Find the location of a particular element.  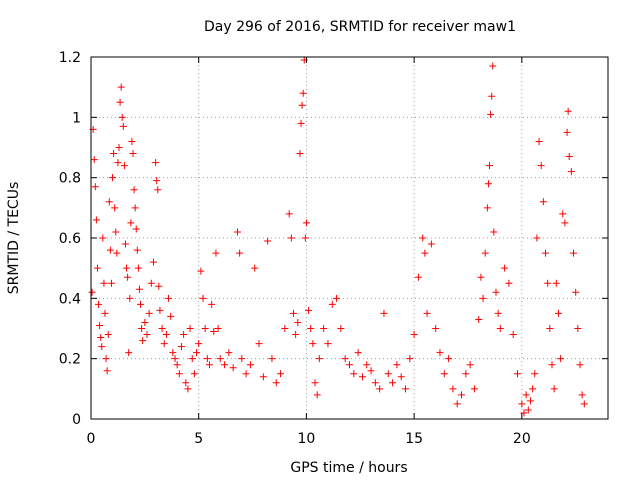

x-tick-label: 15 is located at coordinates (414, 439).